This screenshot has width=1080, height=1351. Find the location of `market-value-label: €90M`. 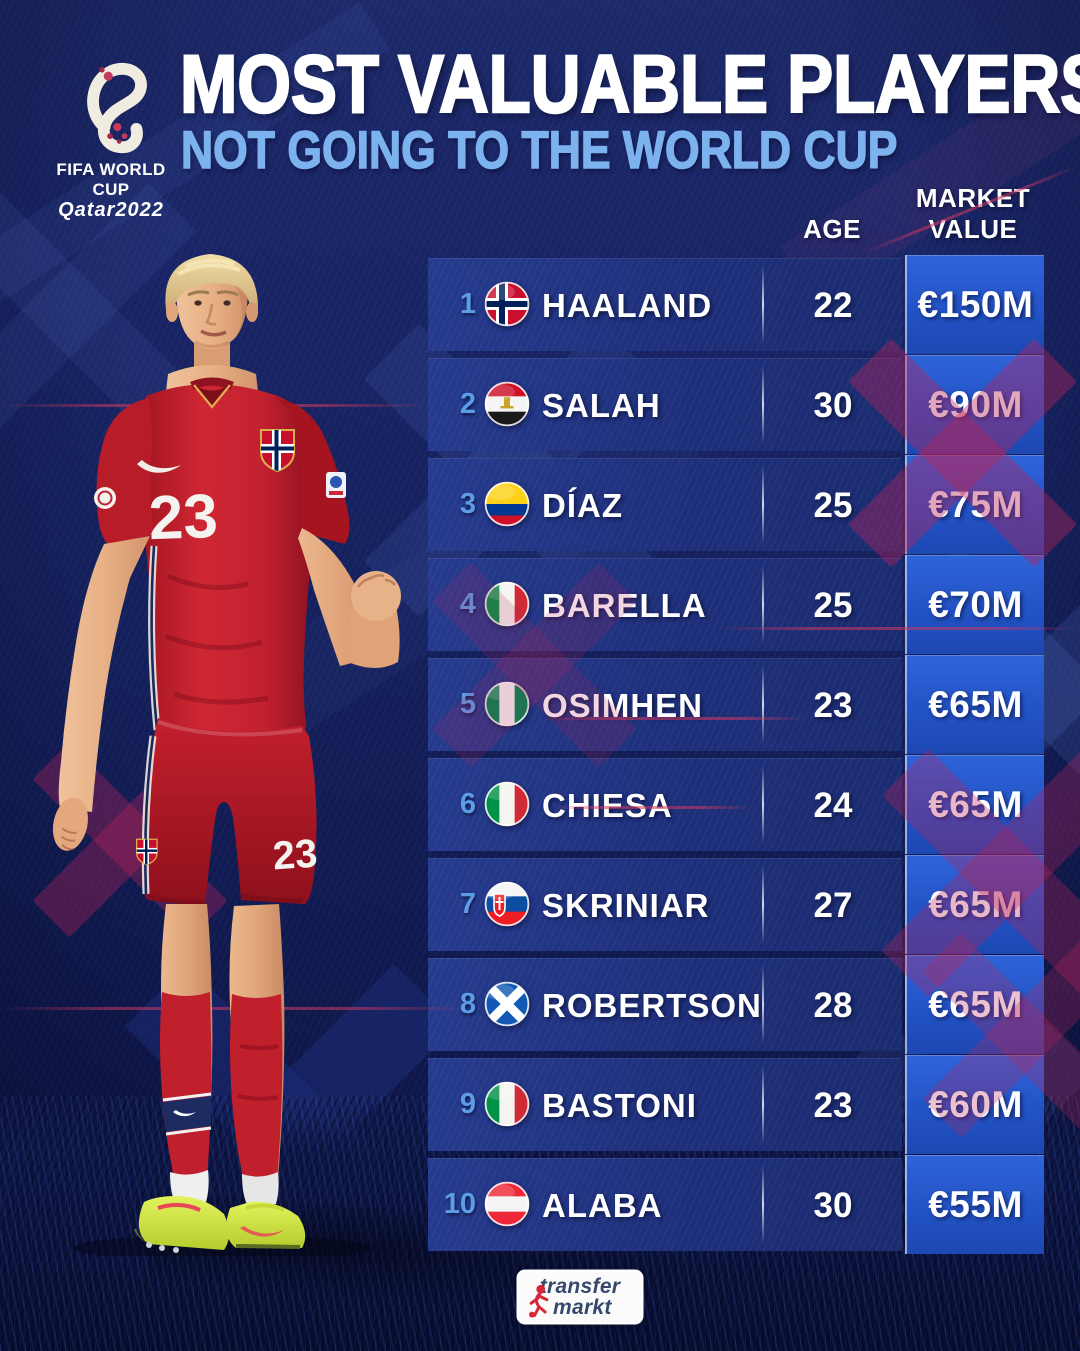

market-value-label: €90M is located at coordinates (975, 404).